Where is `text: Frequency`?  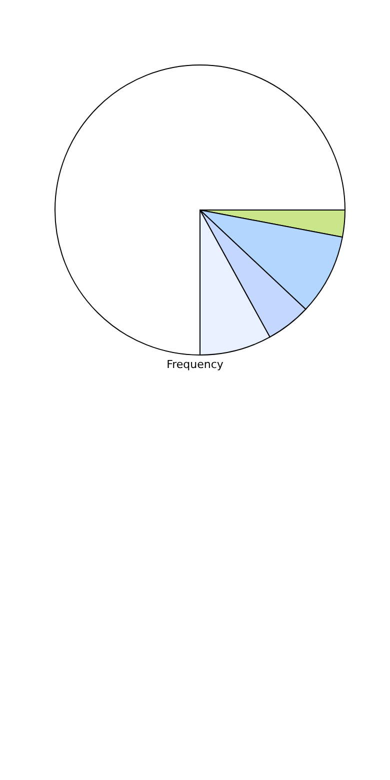 text: Frequency is located at coordinates (195, 364).